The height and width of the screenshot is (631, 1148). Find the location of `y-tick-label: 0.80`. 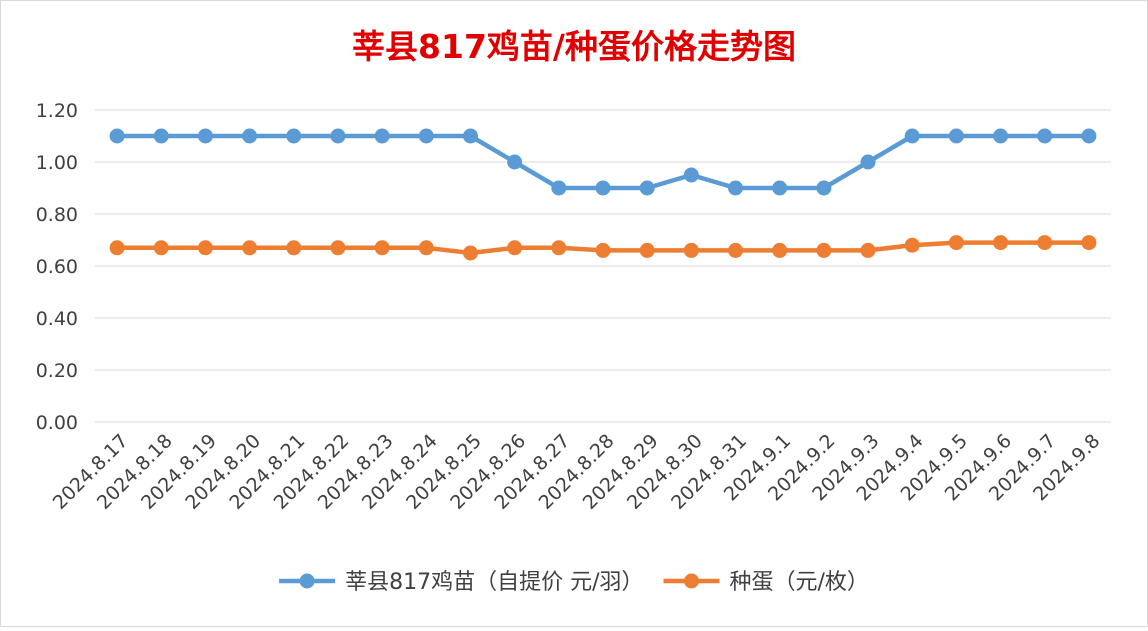

y-tick-label: 0.80 is located at coordinates (57, 215).